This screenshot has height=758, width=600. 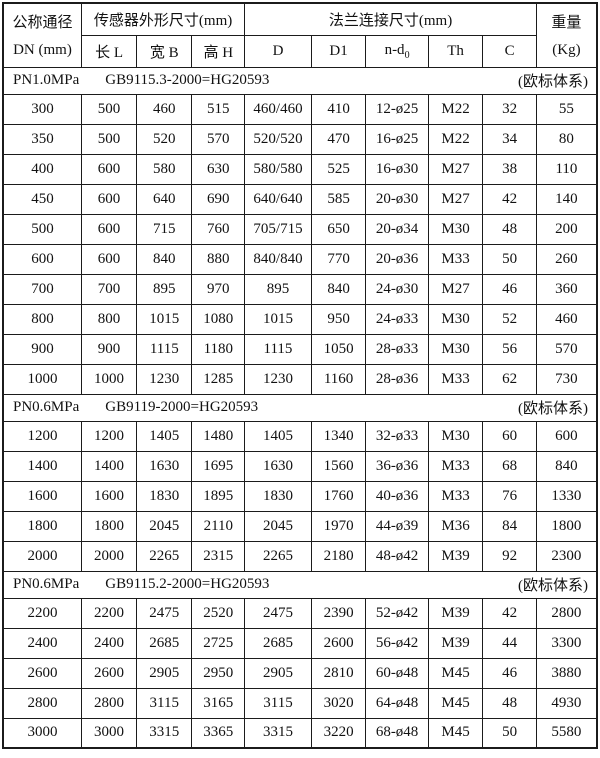 What do you see at coordinates (455, 613) in the screenshot?
I see `table-cell: M39` at bounding box center [455, 613].